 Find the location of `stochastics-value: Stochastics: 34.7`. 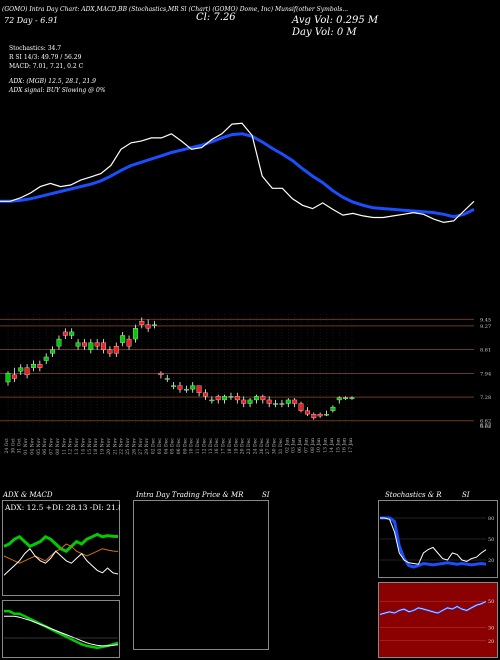

stochastics-value: Stochastics: 34.7 is located at coordinates (35, 48).